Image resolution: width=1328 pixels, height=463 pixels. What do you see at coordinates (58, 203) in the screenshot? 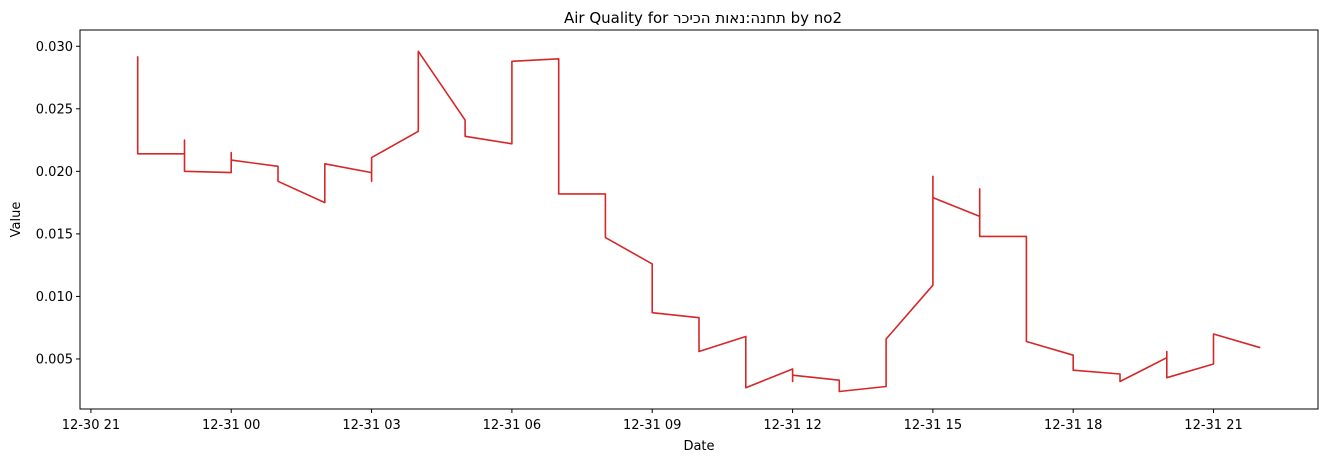
I see `y-axis: 0.005 0.010 0.015 0.020 0.025 0.030` at bounding box center [58, 203].